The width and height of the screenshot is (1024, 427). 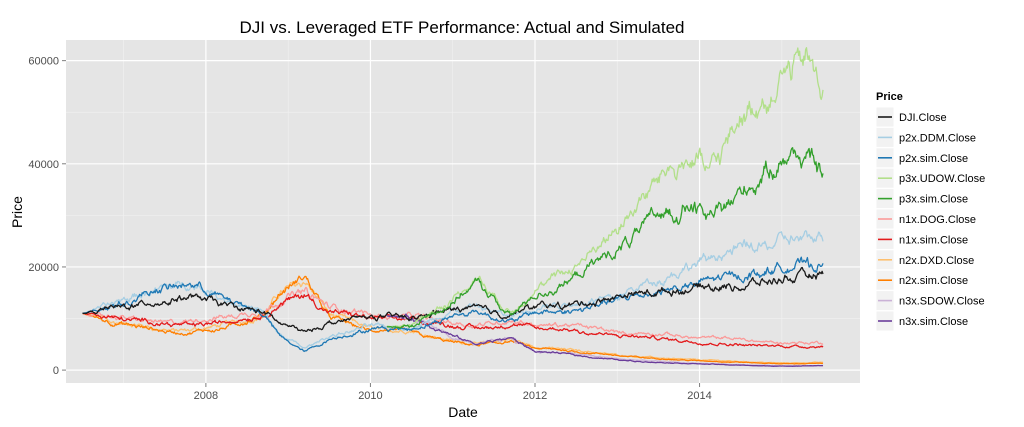 I want to click on legend-label: n3x.SDOW.Close, so click(x=942, y=302).